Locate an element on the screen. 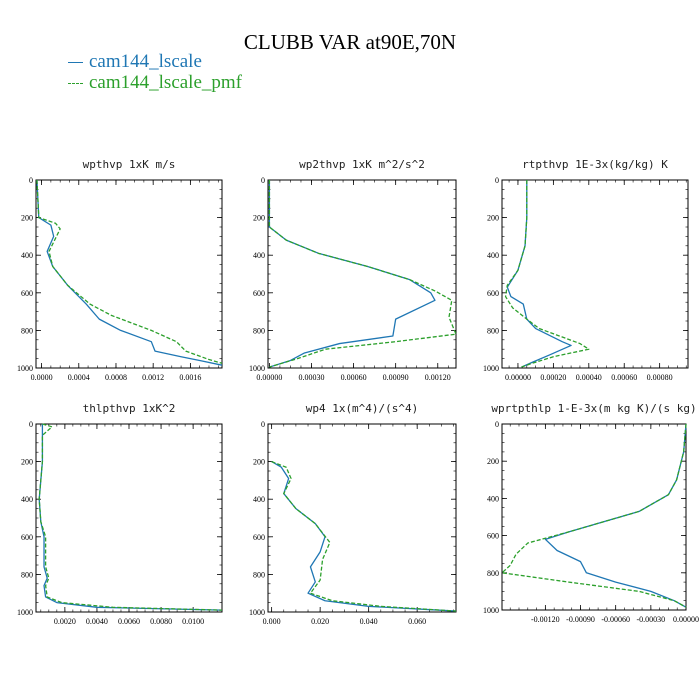  x-tick-label: 0.0016 is located at coordinates (190, 377).